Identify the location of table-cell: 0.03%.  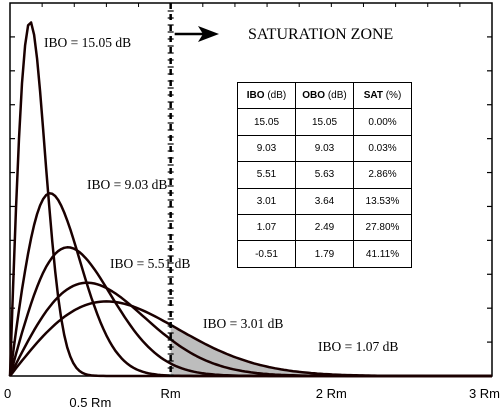
(382, 148).